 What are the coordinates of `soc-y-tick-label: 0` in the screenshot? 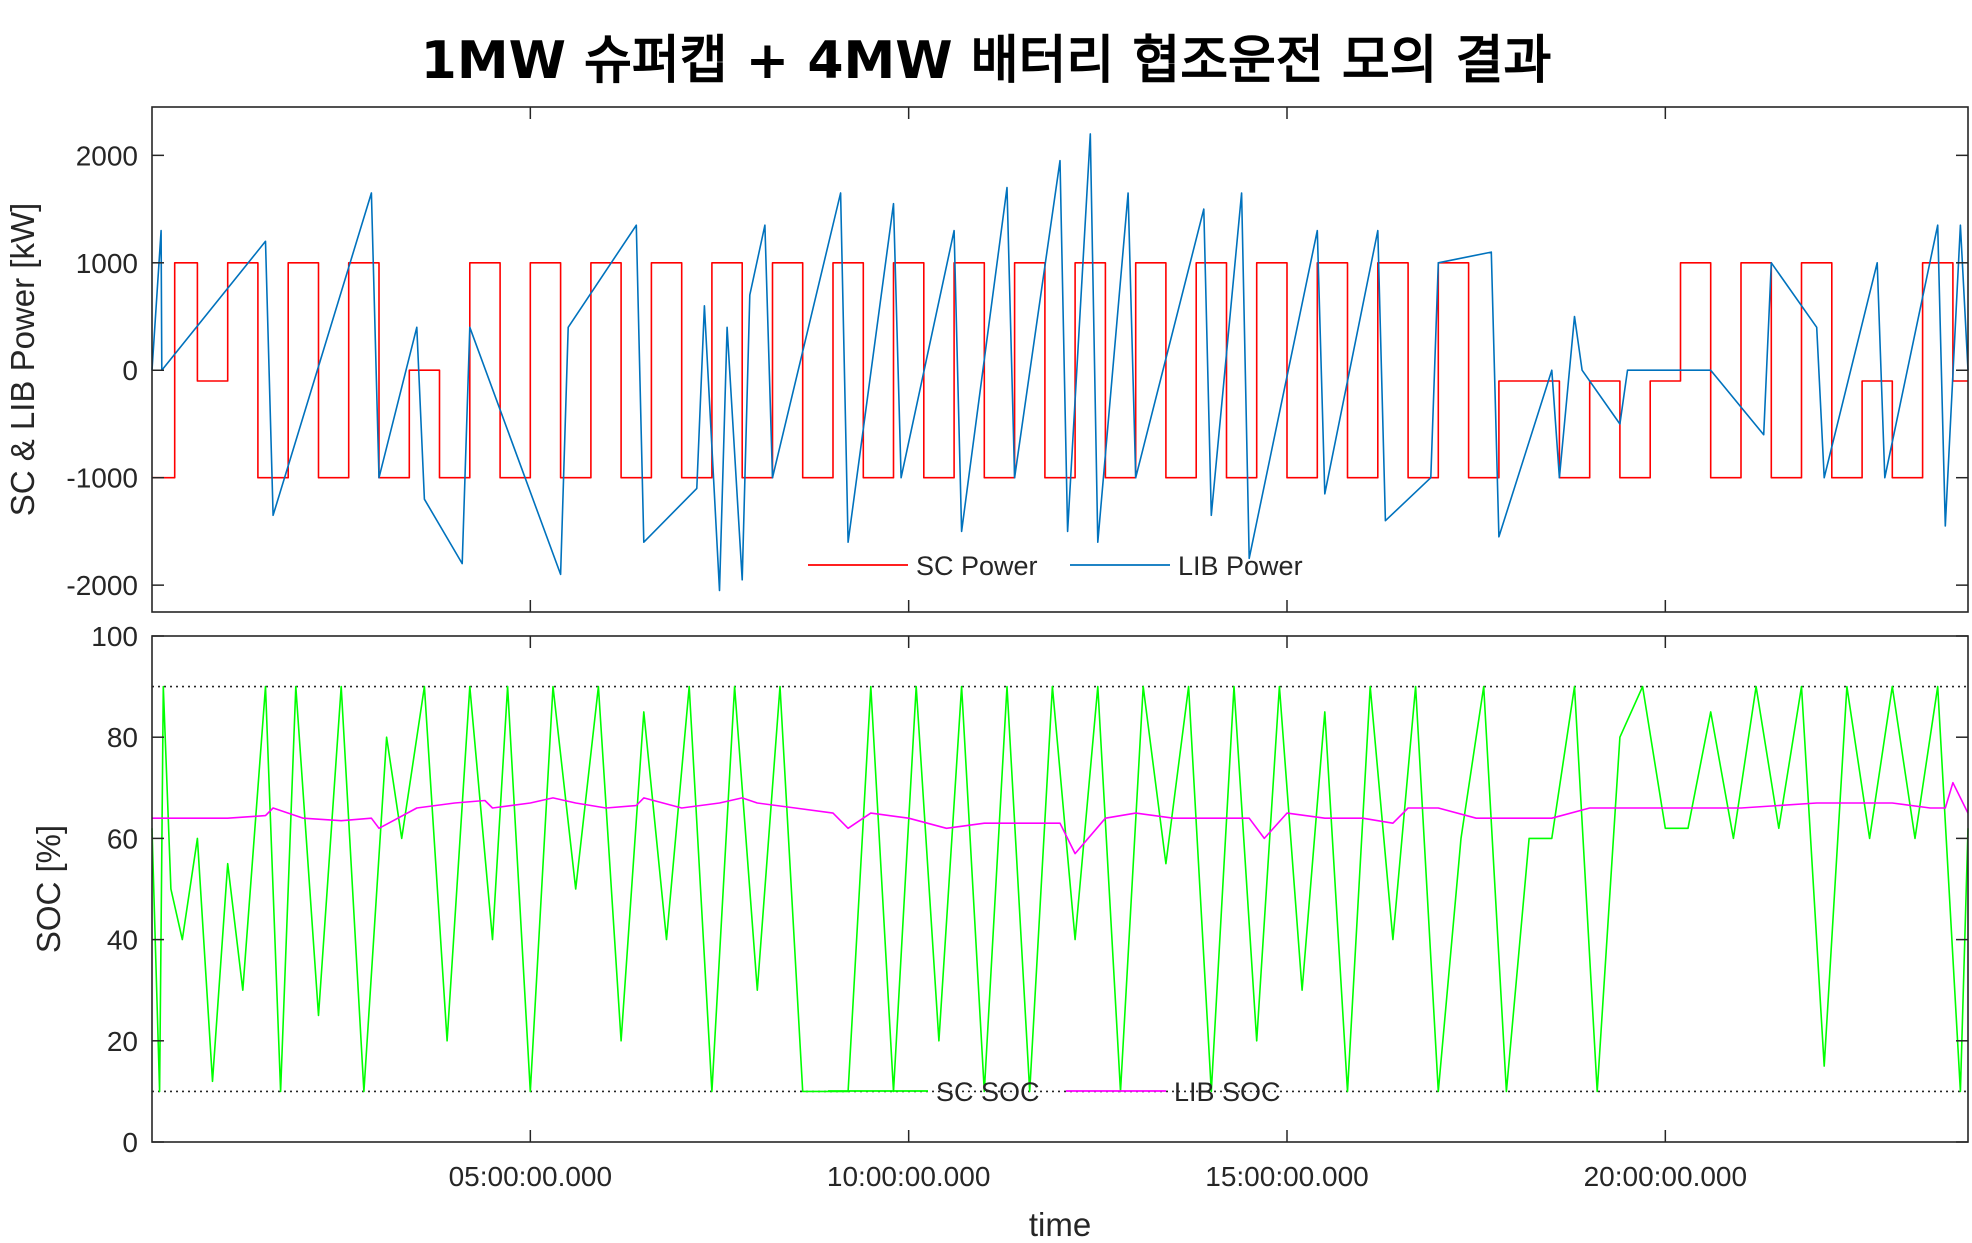 It's located at (130, 1142).